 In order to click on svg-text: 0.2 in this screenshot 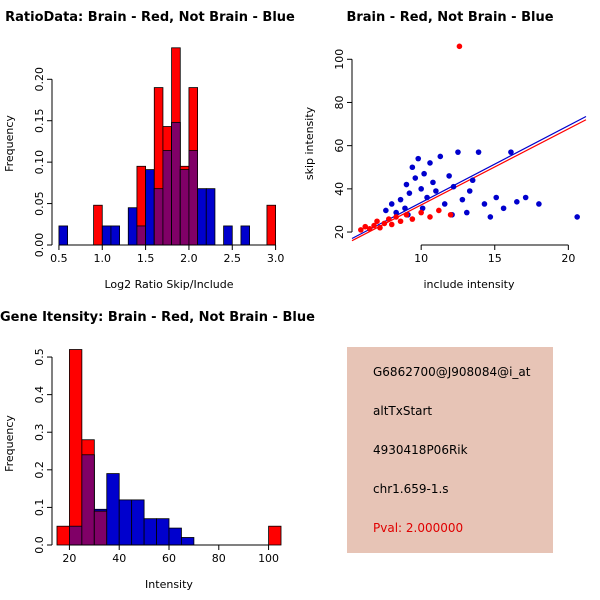, I will do `click(39, 470)`.